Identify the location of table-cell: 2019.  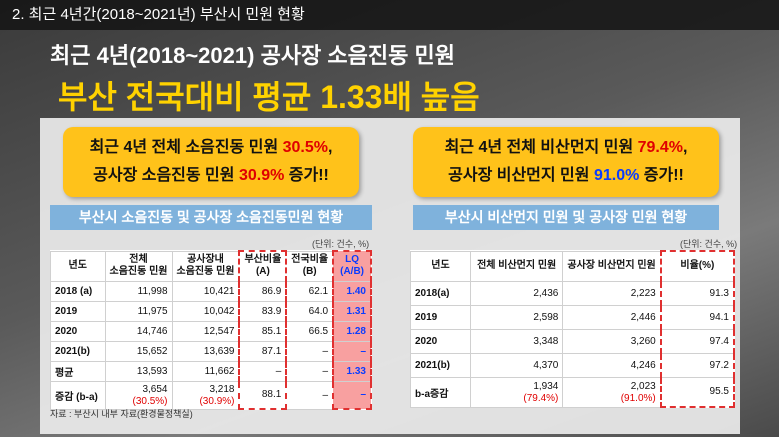
(440, 317).